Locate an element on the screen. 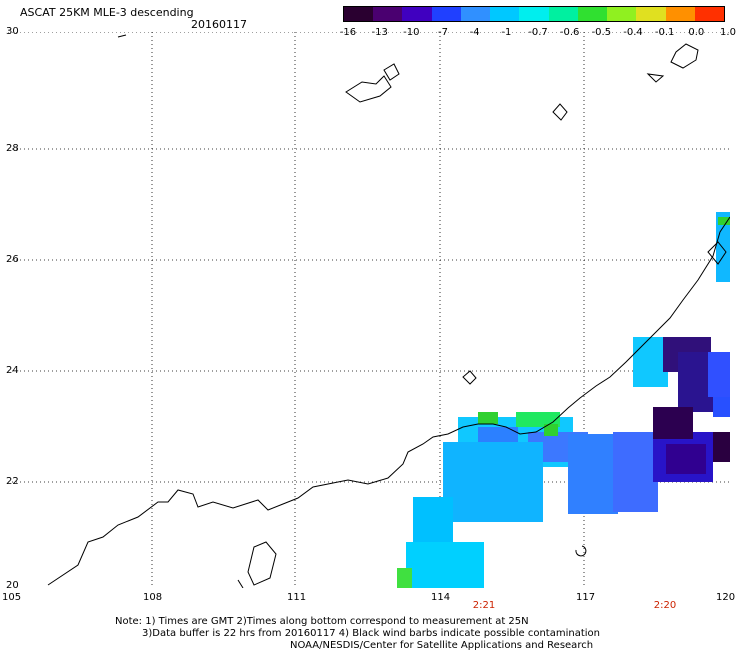 The height and width of the screenshot is (651, 740). lat-label-28: 28 is located at coordinates (12, 148).